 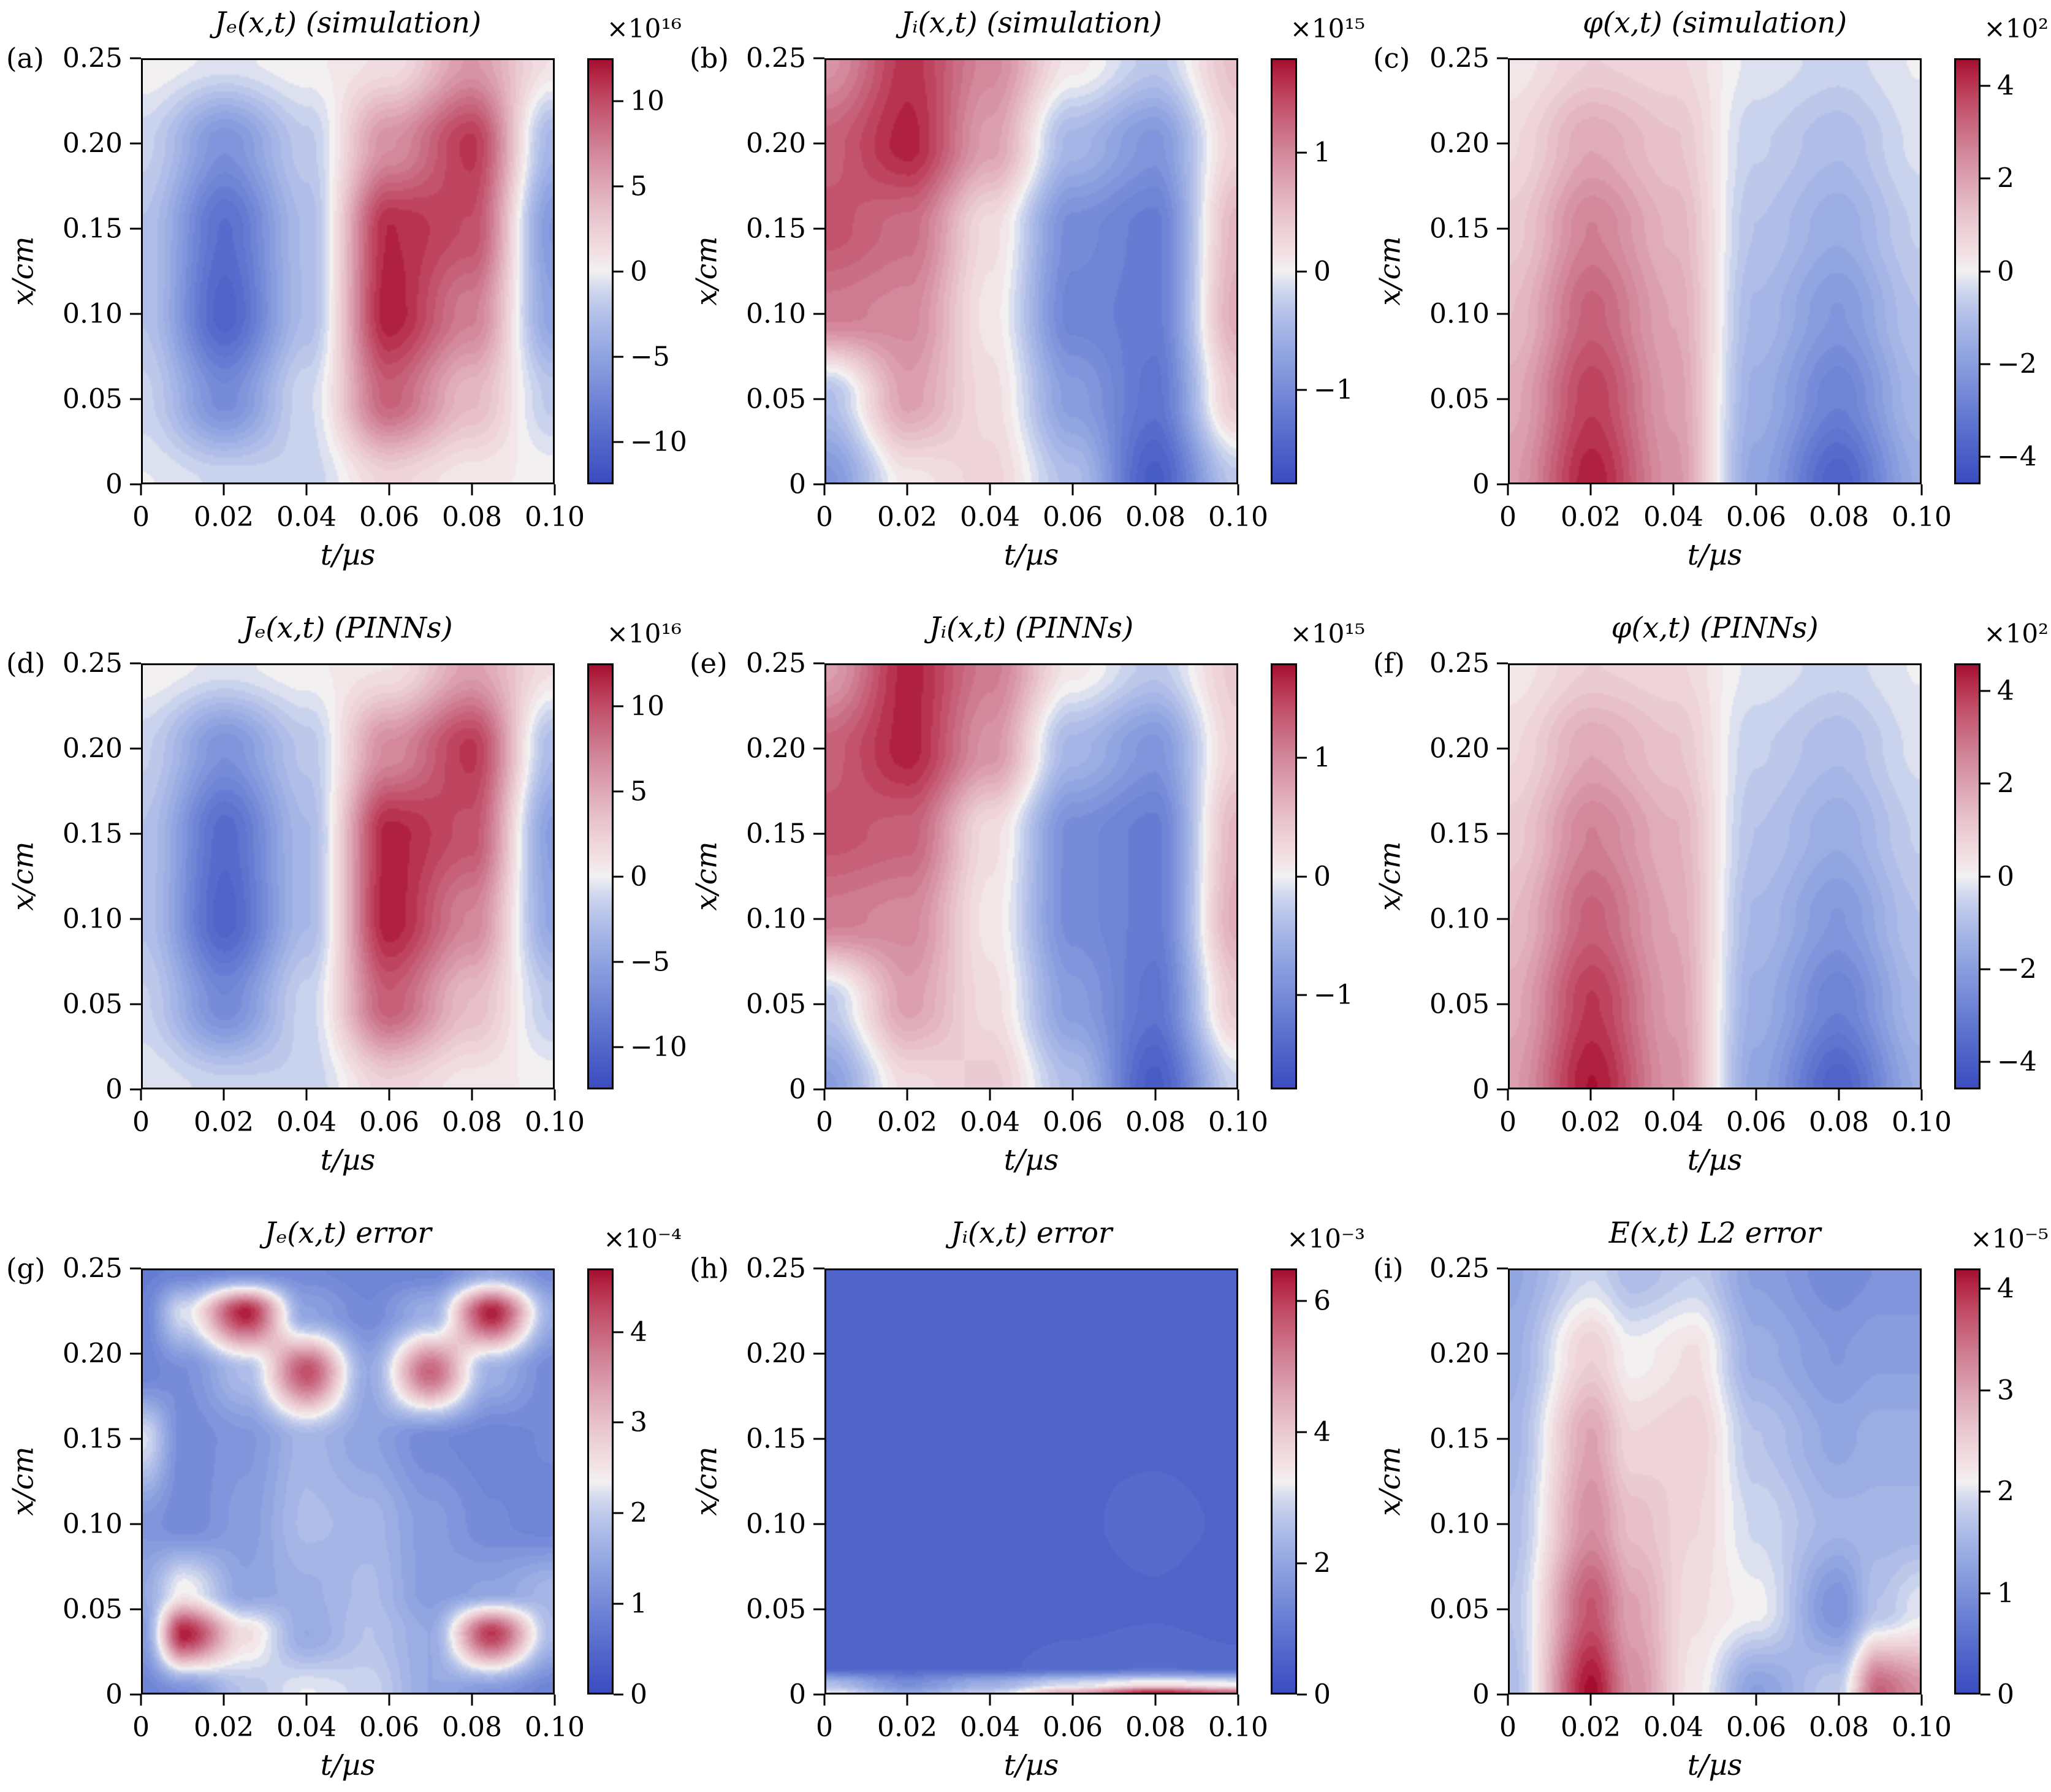 What do you see at coordinates (710, 58) in the screenshot?
I see `panel-letter: (b)` at bounding box center [710, 58].